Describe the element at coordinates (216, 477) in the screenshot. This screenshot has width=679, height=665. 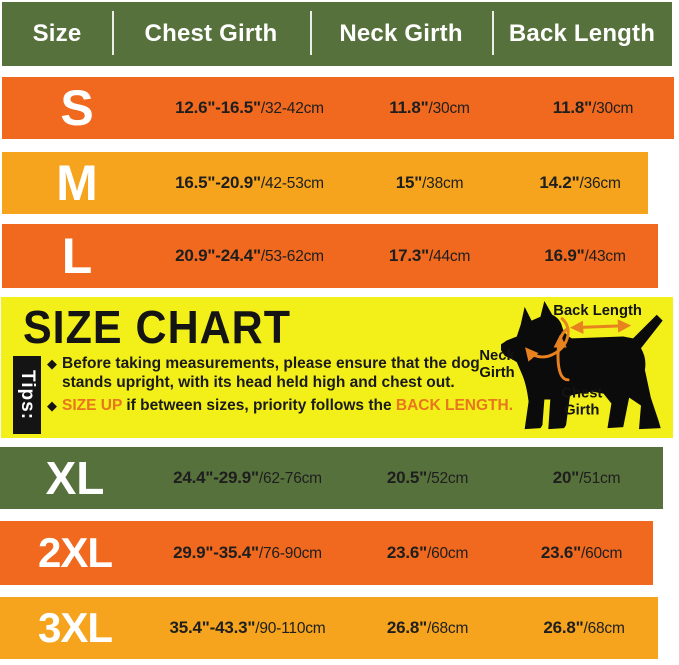
I see `value-inches: 24.4"-29.9"` at that location.